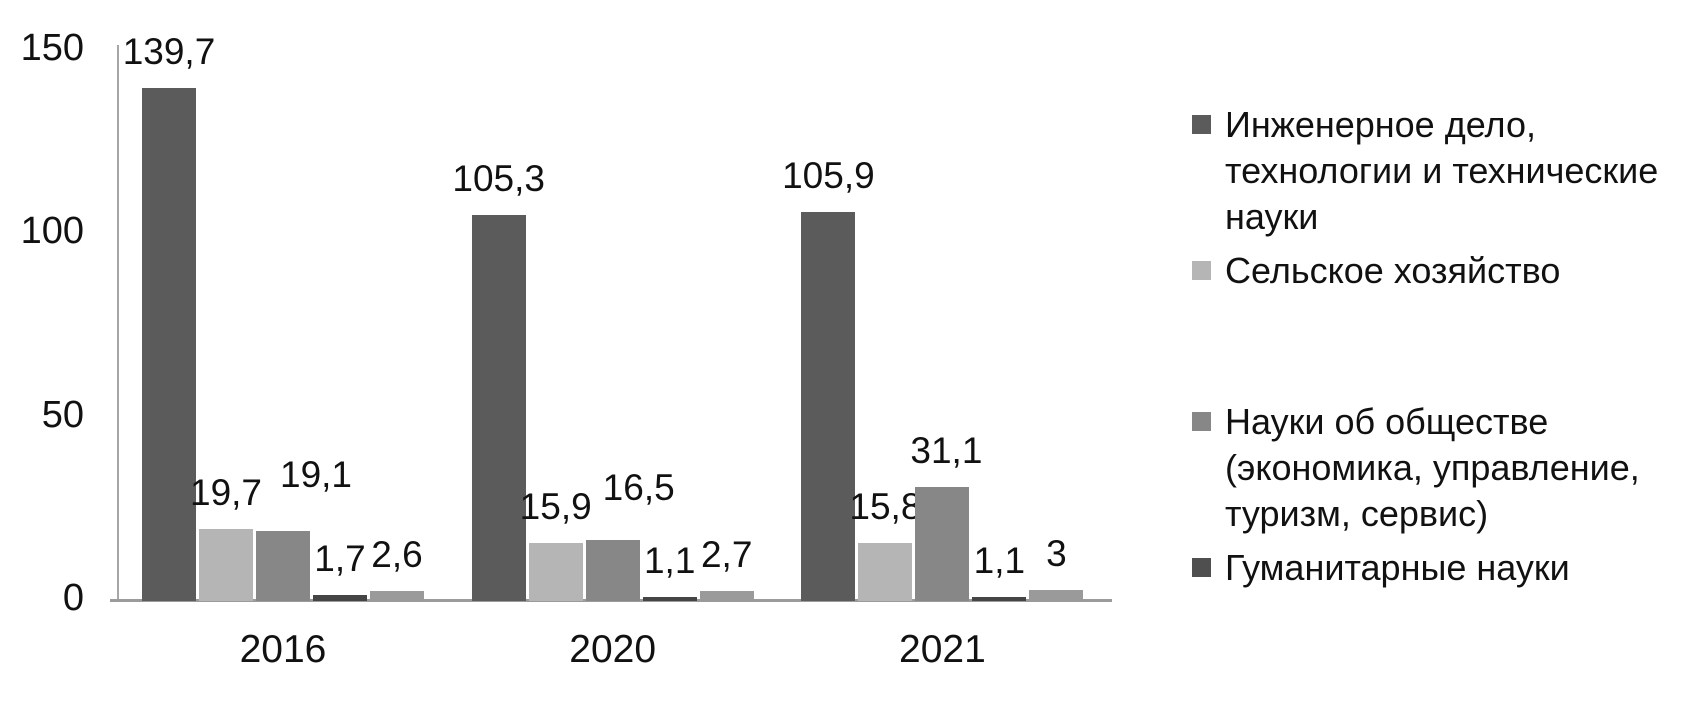 The width and height of the screenshot is (1687, 716). What do you see at coordinates (118, 323) in the screenshot?
I see `y-axis-line` at bounding box center [118, 323].